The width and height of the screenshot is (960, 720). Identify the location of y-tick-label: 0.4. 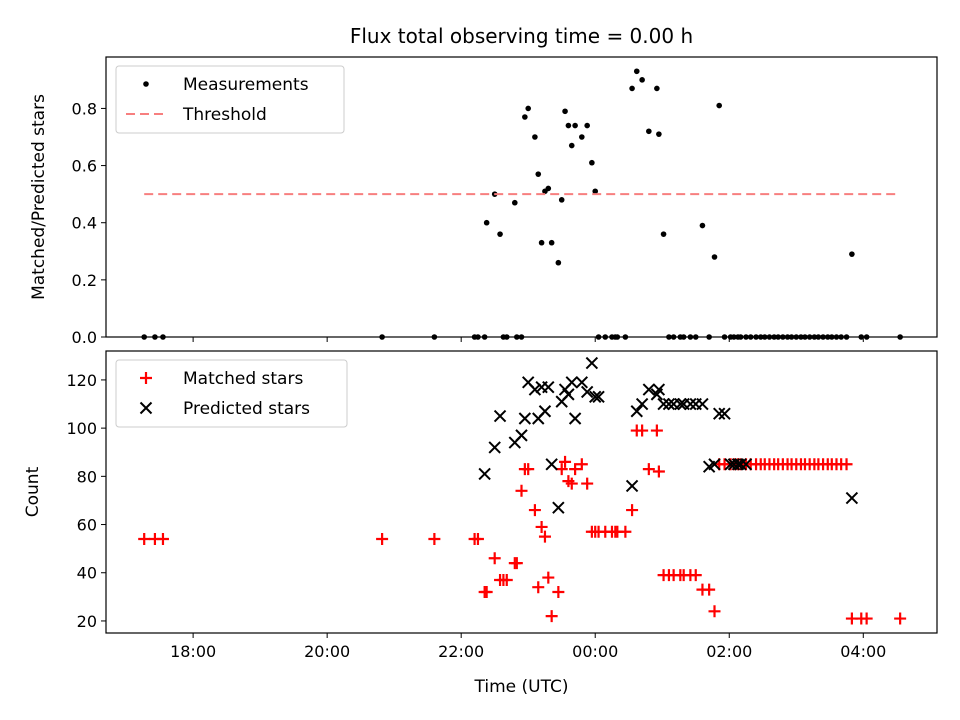
(84, 223).